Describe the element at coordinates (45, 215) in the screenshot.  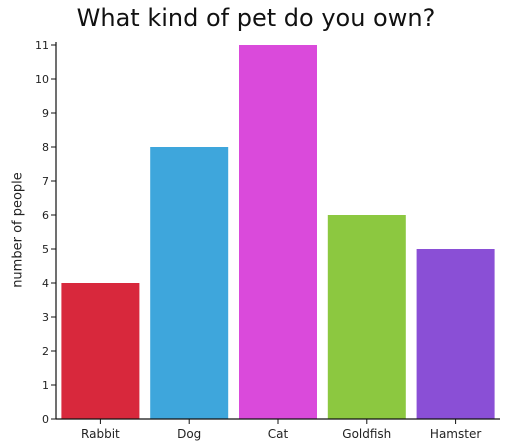
I see `y-tick-label: 6` at that location.